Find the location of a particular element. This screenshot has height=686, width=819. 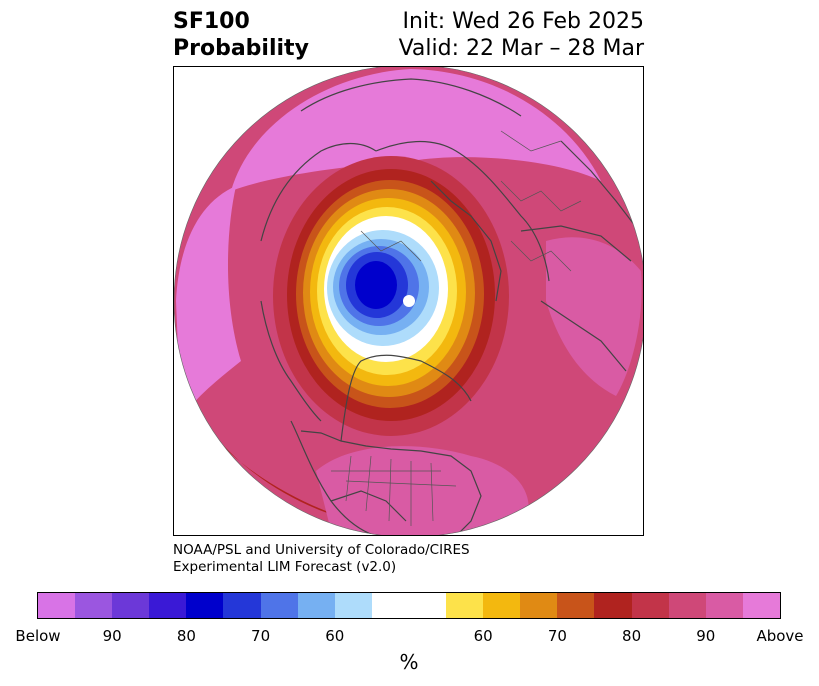

colorbar is located at coordinates (409, 605).